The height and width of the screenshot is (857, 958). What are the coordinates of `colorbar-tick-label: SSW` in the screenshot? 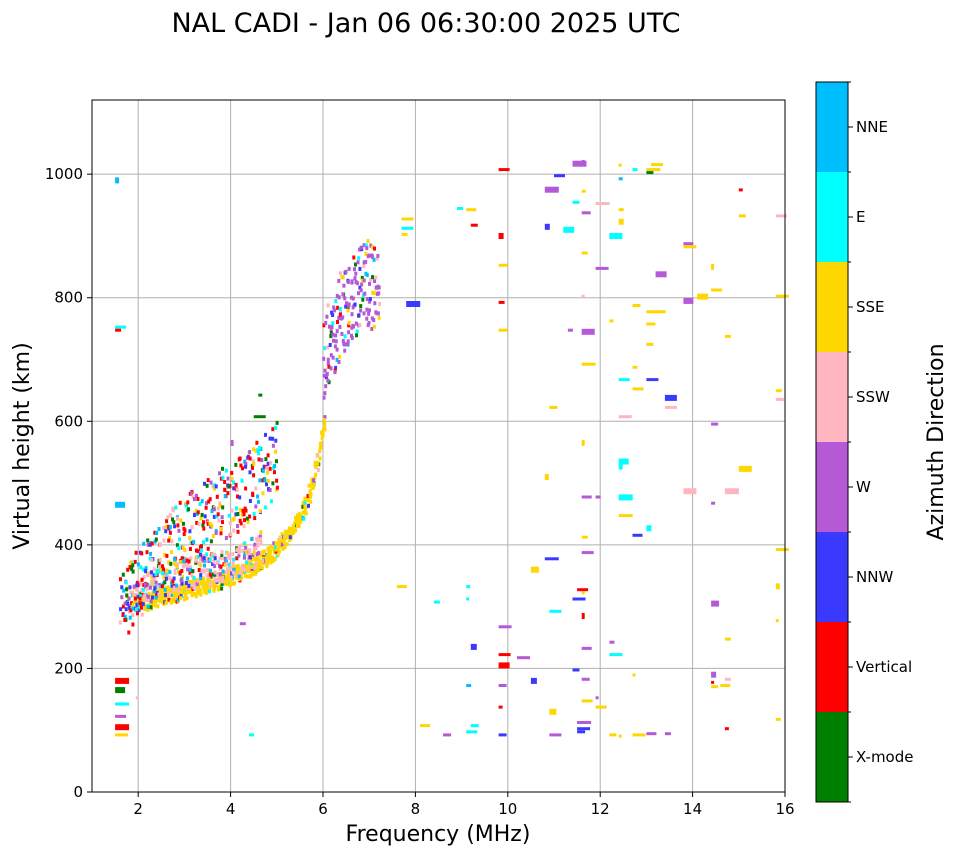 It's located at (873, 397).